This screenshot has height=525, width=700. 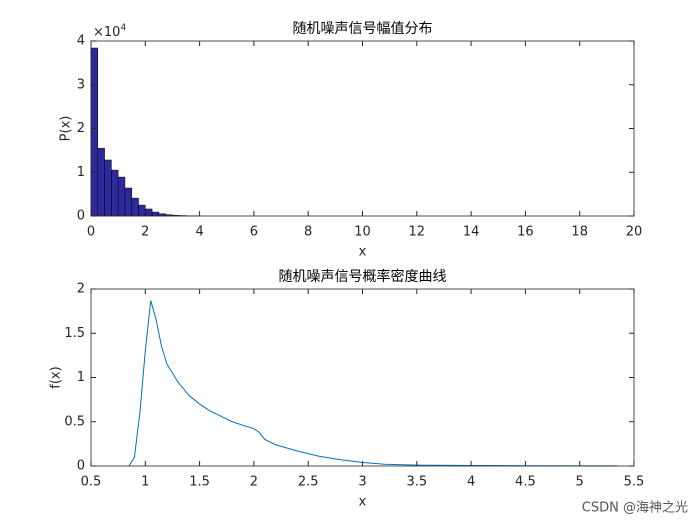 What do you see at coordinates (66, 129) in the screenshot?
I see `y-axis-label: P(x)` at bounding box center [66, 129].